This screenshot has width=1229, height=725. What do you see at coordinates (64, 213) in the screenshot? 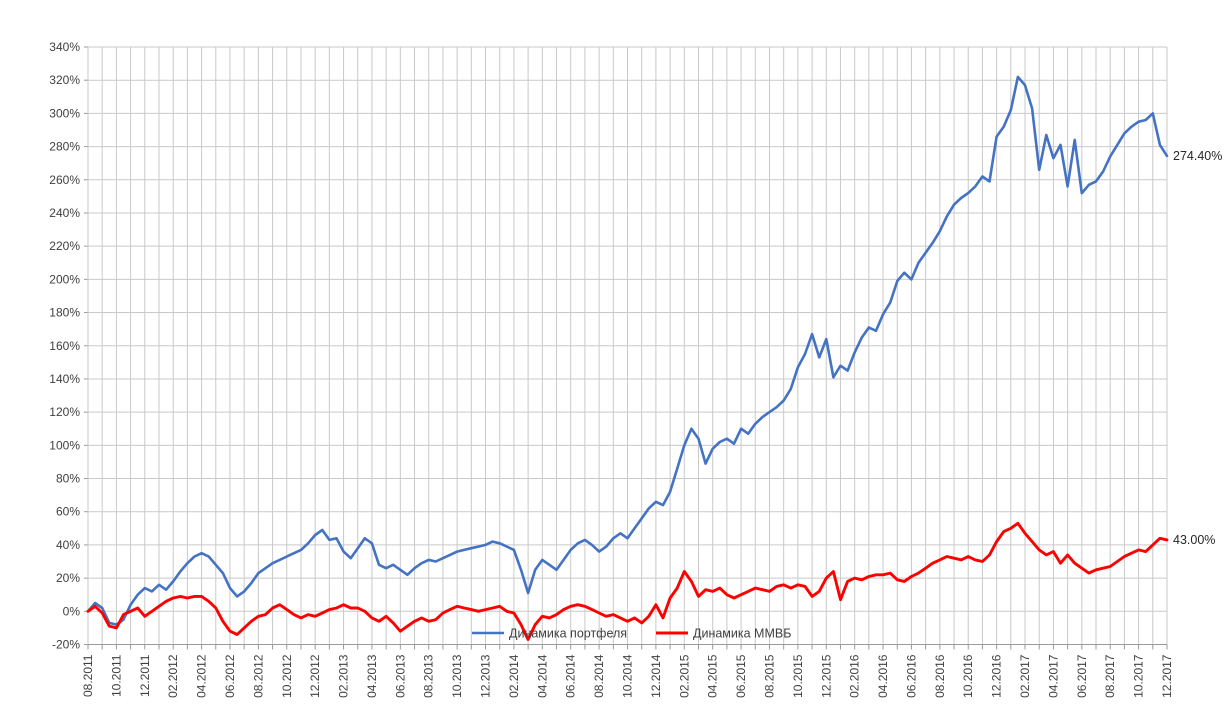
I see `y-axis-tick-label: 240%` at bounding box center [64, 213].